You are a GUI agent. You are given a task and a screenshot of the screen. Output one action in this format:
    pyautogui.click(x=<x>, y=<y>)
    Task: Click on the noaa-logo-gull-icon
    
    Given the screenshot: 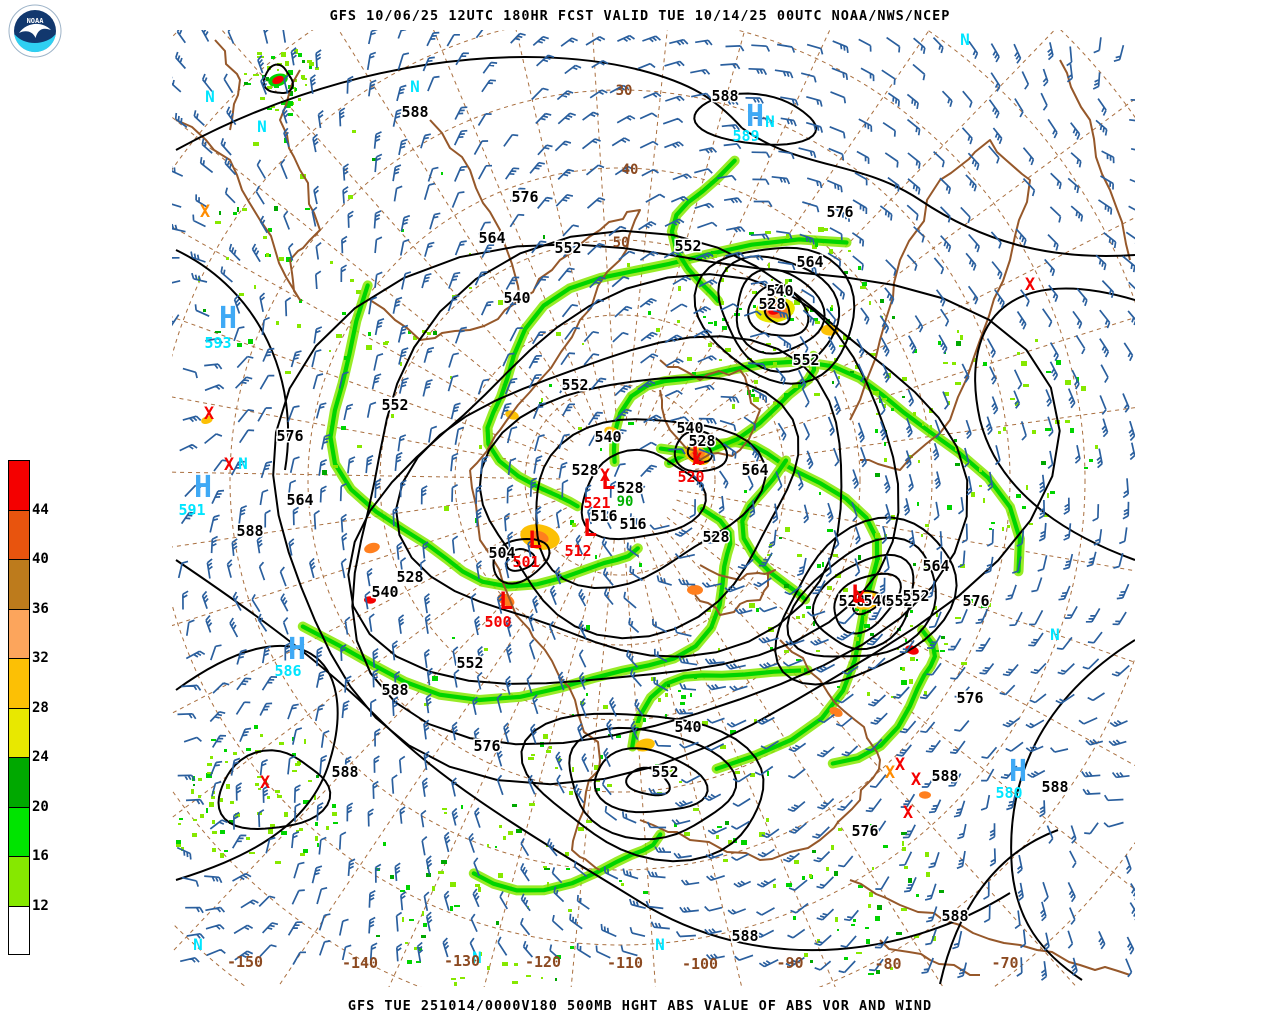 What is the action you would take?
    pyautogui.click(x=35, y=30)
    